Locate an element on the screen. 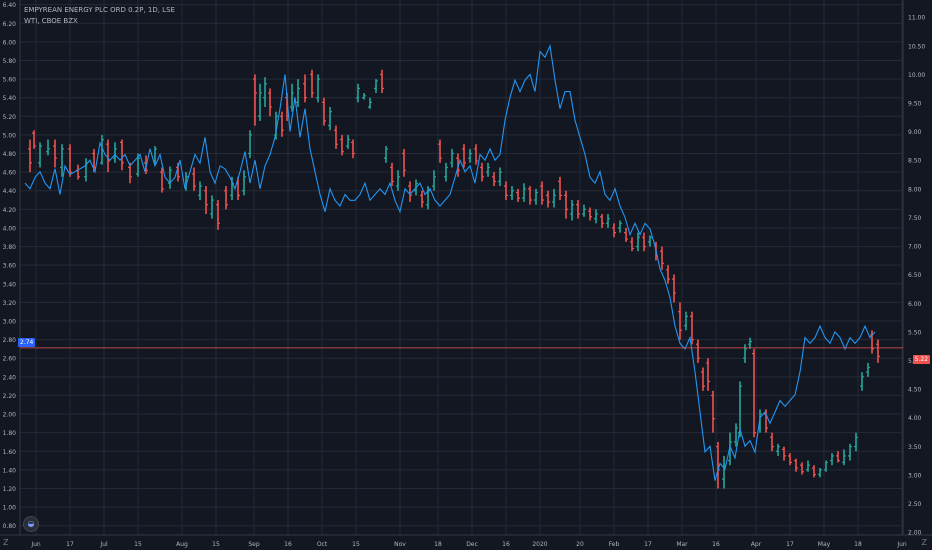 This screenshot has width=932, height=550. time-axis-tick-label: Aug is located at coordinates (182, 544).